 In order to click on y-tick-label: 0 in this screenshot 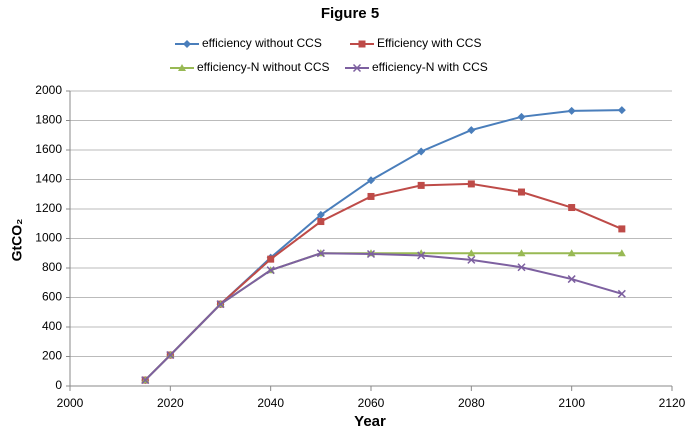, I will do `click(58, 385)`.